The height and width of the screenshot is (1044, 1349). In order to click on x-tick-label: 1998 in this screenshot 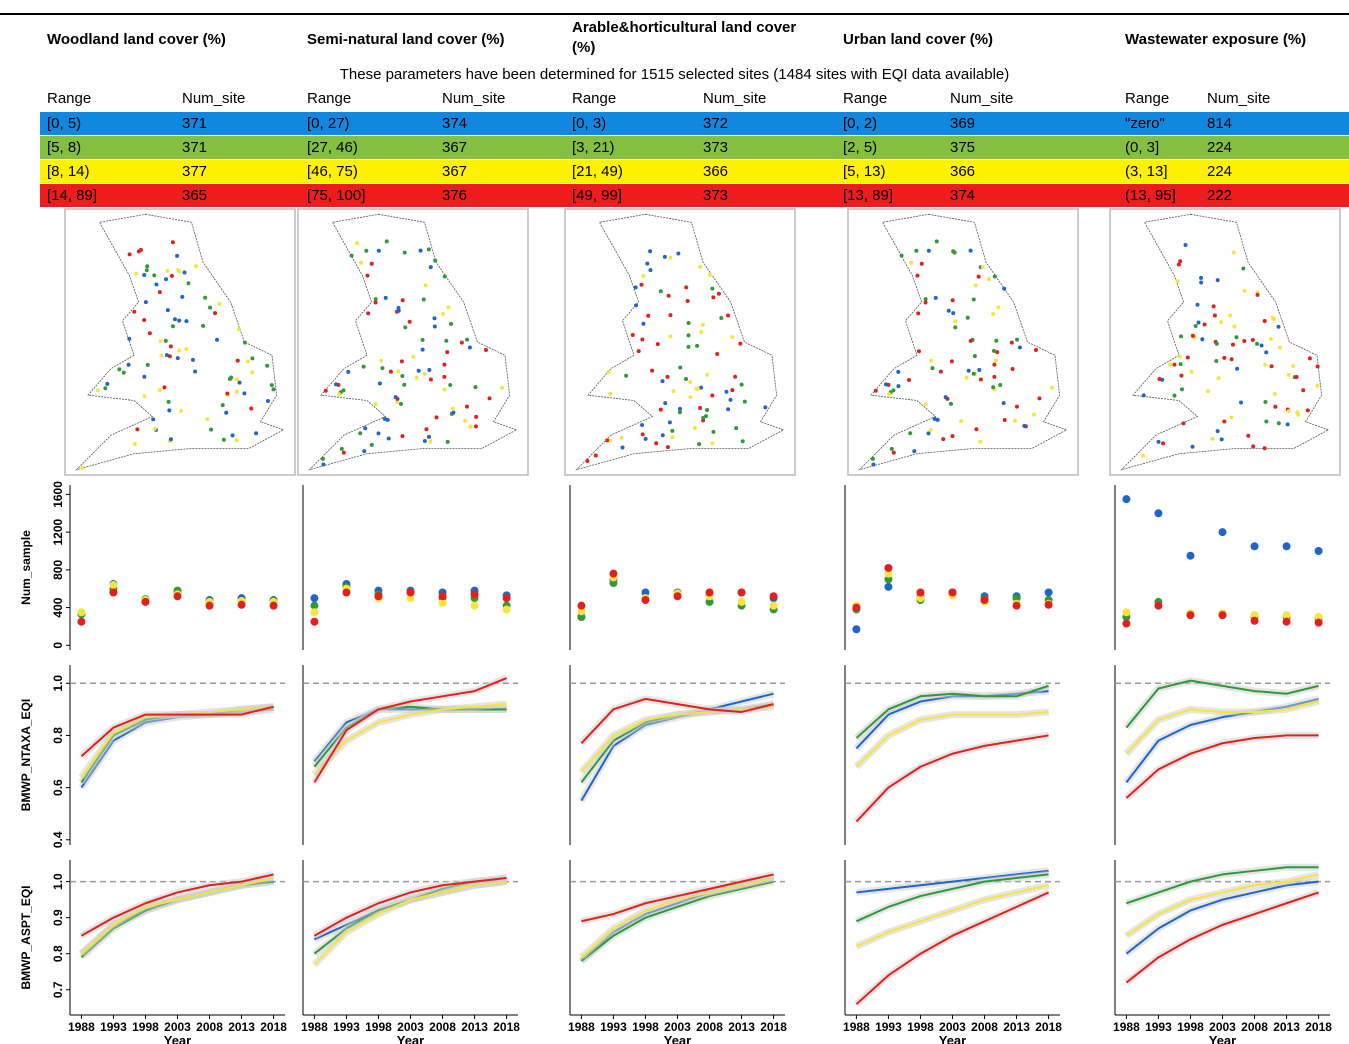, I will do `click(920, 1027)`.